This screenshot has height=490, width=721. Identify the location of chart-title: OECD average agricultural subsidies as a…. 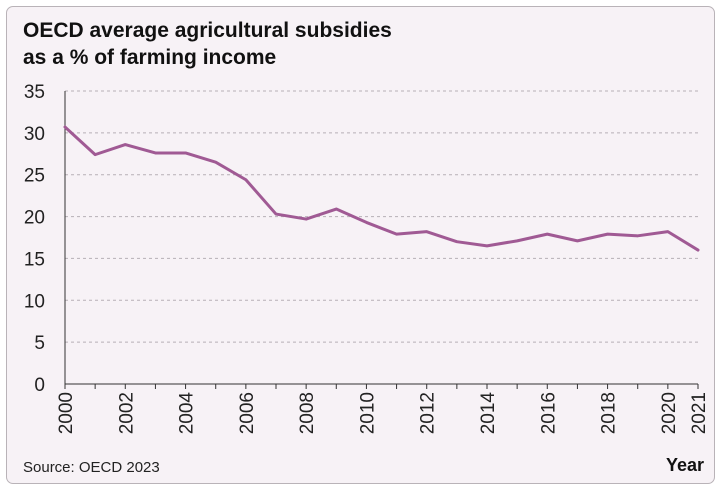
(343, 44).